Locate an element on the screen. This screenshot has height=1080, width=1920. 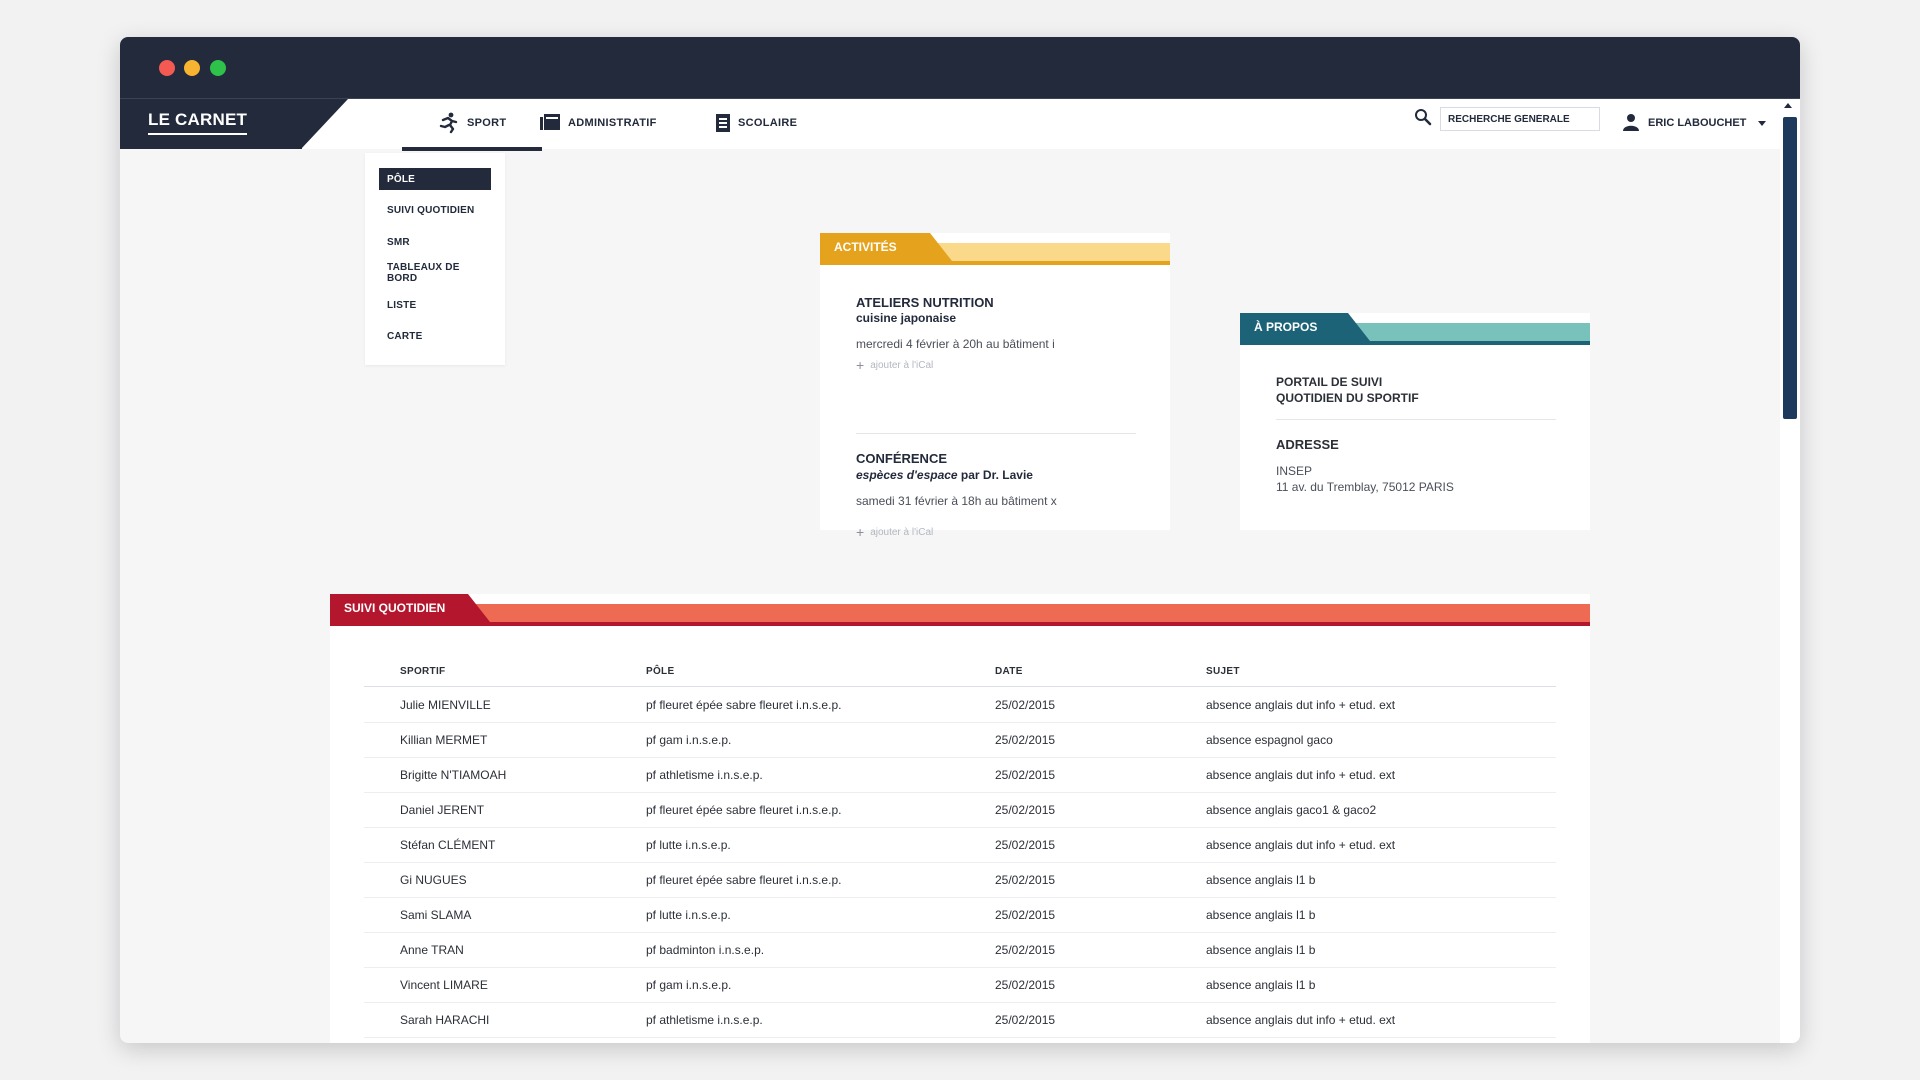
cell-sportif: Sami SLAMA is located at coordinates (436, 915).